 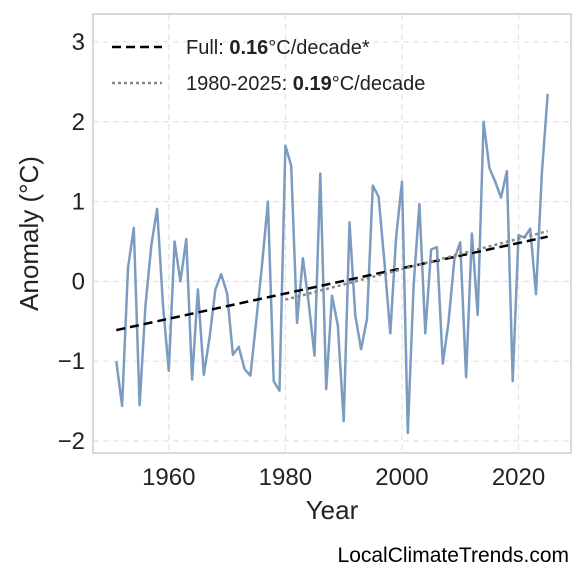 What do you see at coordinates (71, 361) in the screenshot?
I see `y-tick-label: −1` at bounding box center [71, 361].